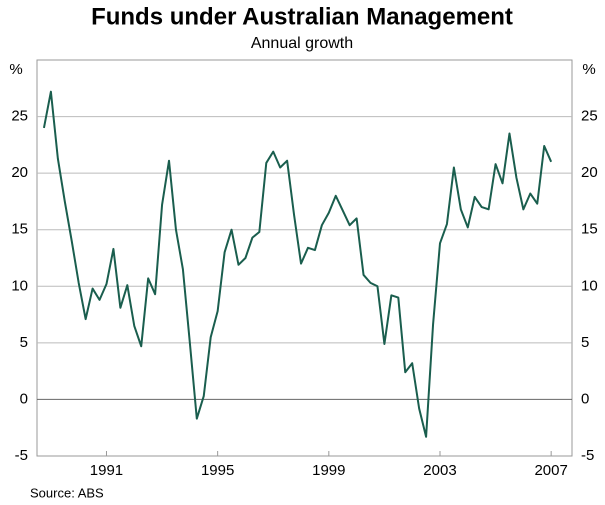 Image resolution: width=605 pixels, height=505 pixels. What do you see at coordinates (439, 470) in the screenshot?
I see `x-tick-label: 2003` at bounding box center [439, 470].